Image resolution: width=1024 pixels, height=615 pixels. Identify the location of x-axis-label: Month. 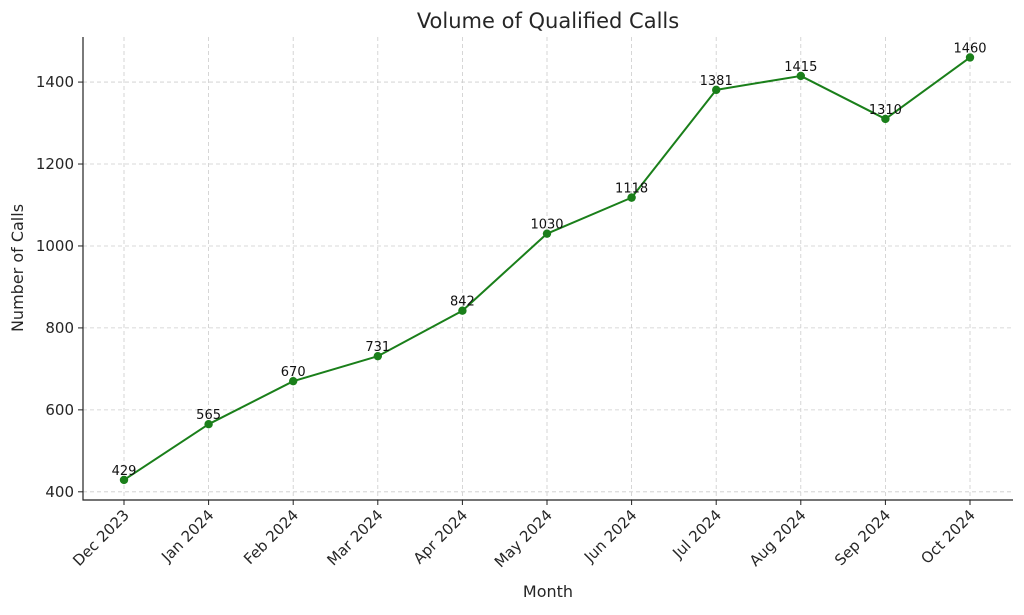
(548, 591).